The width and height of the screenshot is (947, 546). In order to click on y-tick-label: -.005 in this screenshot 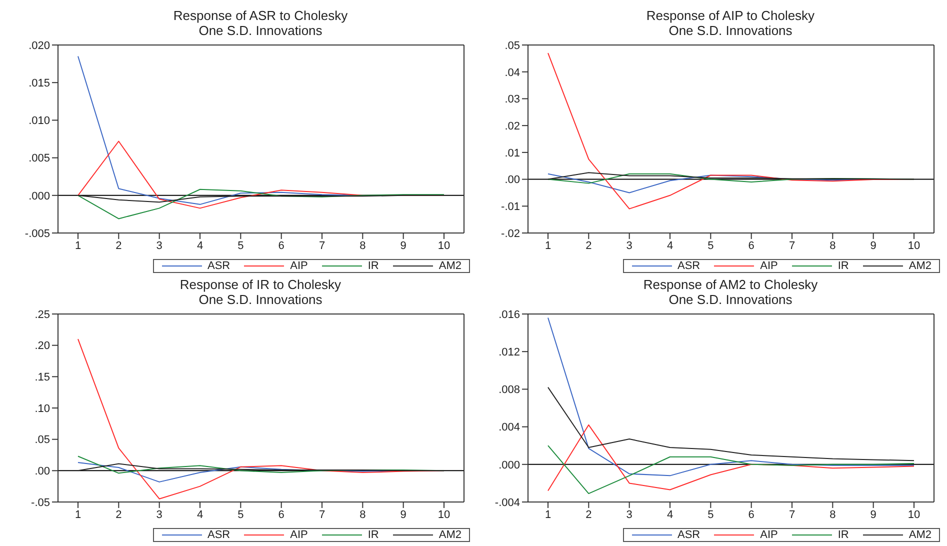, I will do `click(37, 234)`.